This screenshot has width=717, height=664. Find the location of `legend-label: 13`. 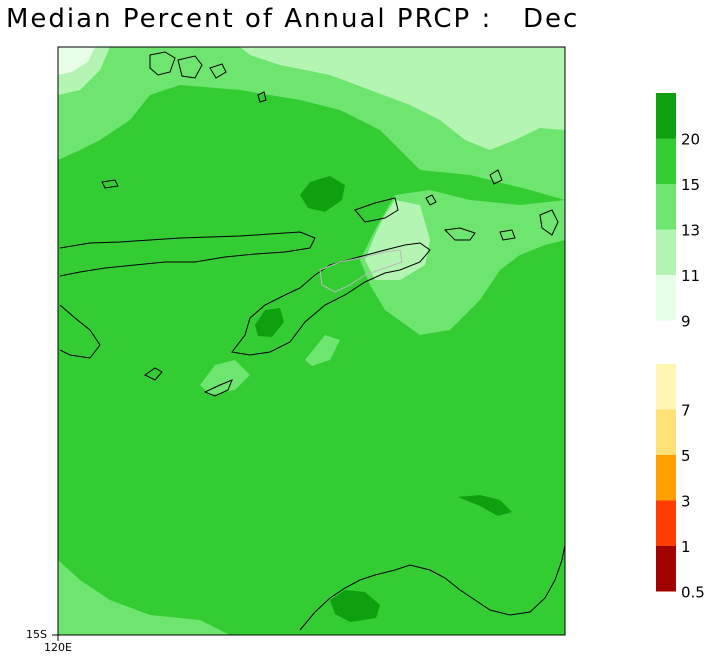

legend-label: 13 is located at coordinates (690, 231).